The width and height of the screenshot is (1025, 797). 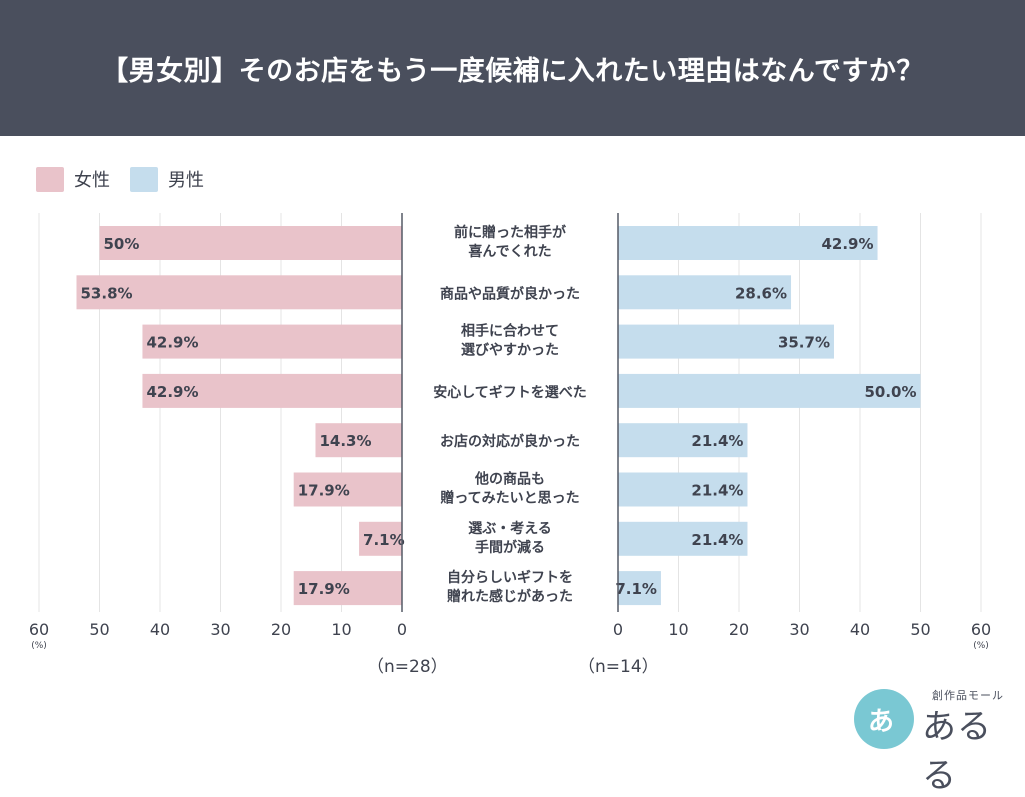 I want to click on x-tick-label-female: 50, so click(x=99, y=629).